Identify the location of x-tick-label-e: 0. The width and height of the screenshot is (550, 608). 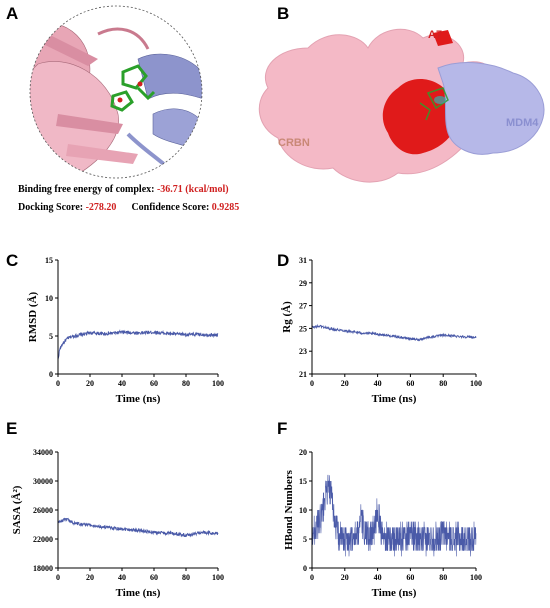
(58, 577).